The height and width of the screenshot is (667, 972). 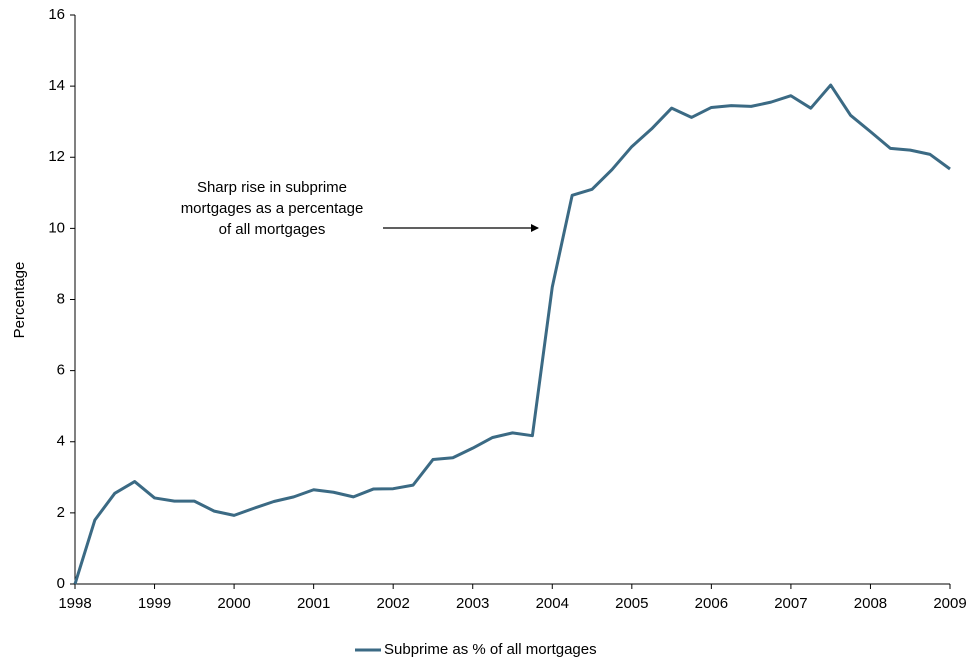 I want to click on x-tick-label: 2003, so click(x=472, y=603).